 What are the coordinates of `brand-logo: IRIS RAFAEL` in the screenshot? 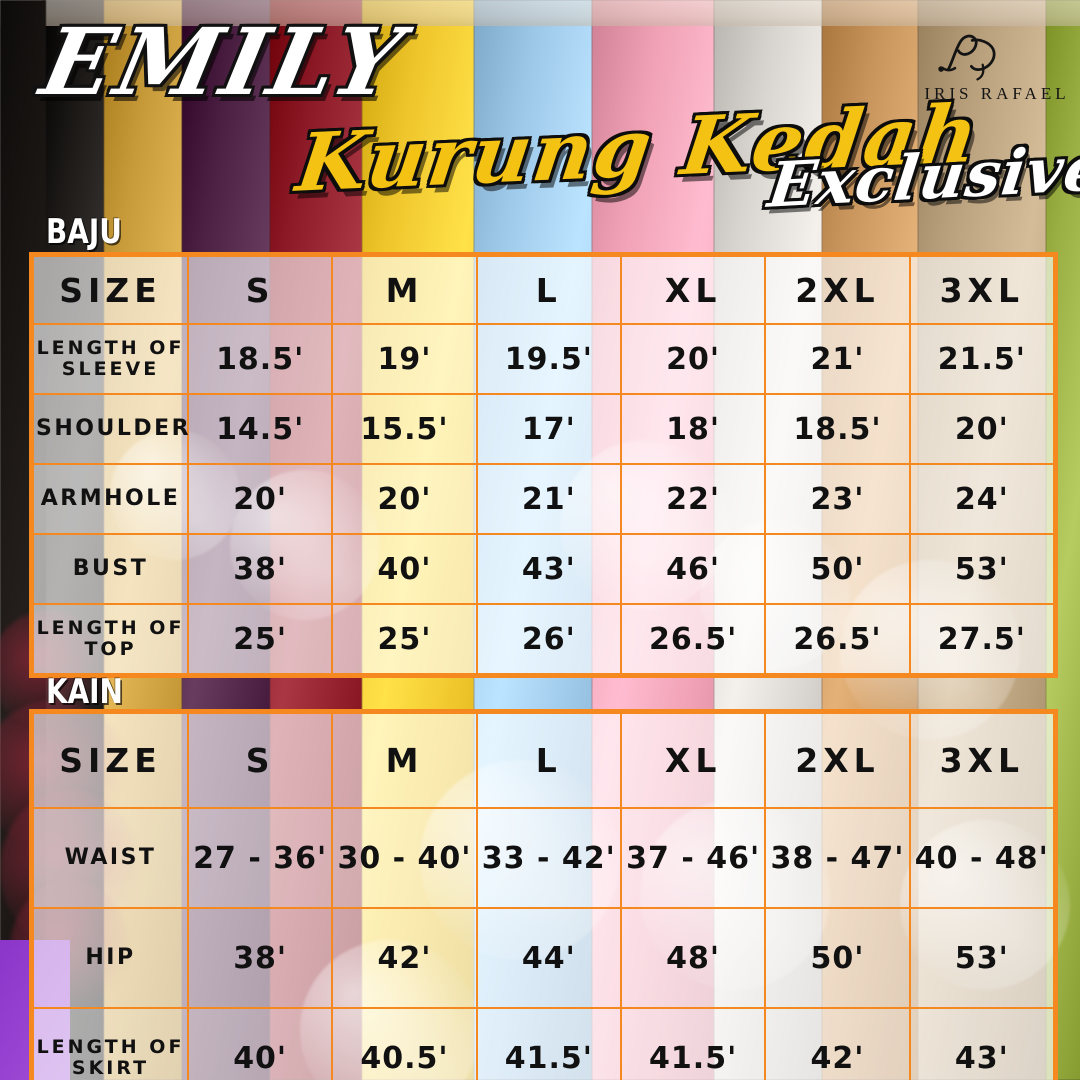 It's located at (997, 67).